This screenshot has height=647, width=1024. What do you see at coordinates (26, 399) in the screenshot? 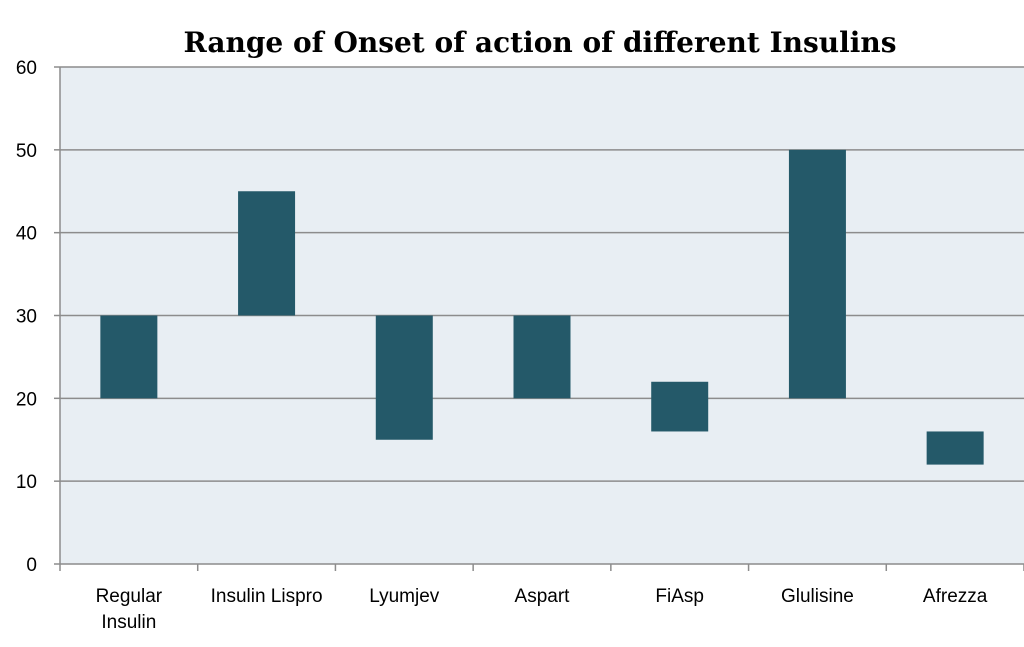
I see `y-tick-label: 20` at bounding box center [26, 399].